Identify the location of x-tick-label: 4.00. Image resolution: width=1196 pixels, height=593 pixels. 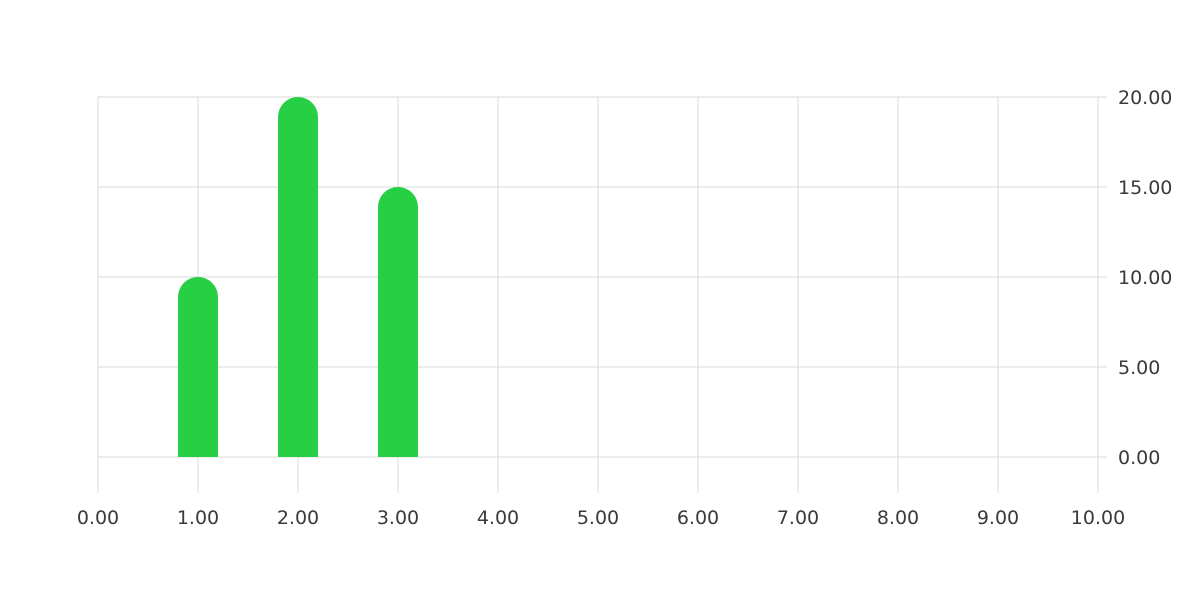
(498, 518).